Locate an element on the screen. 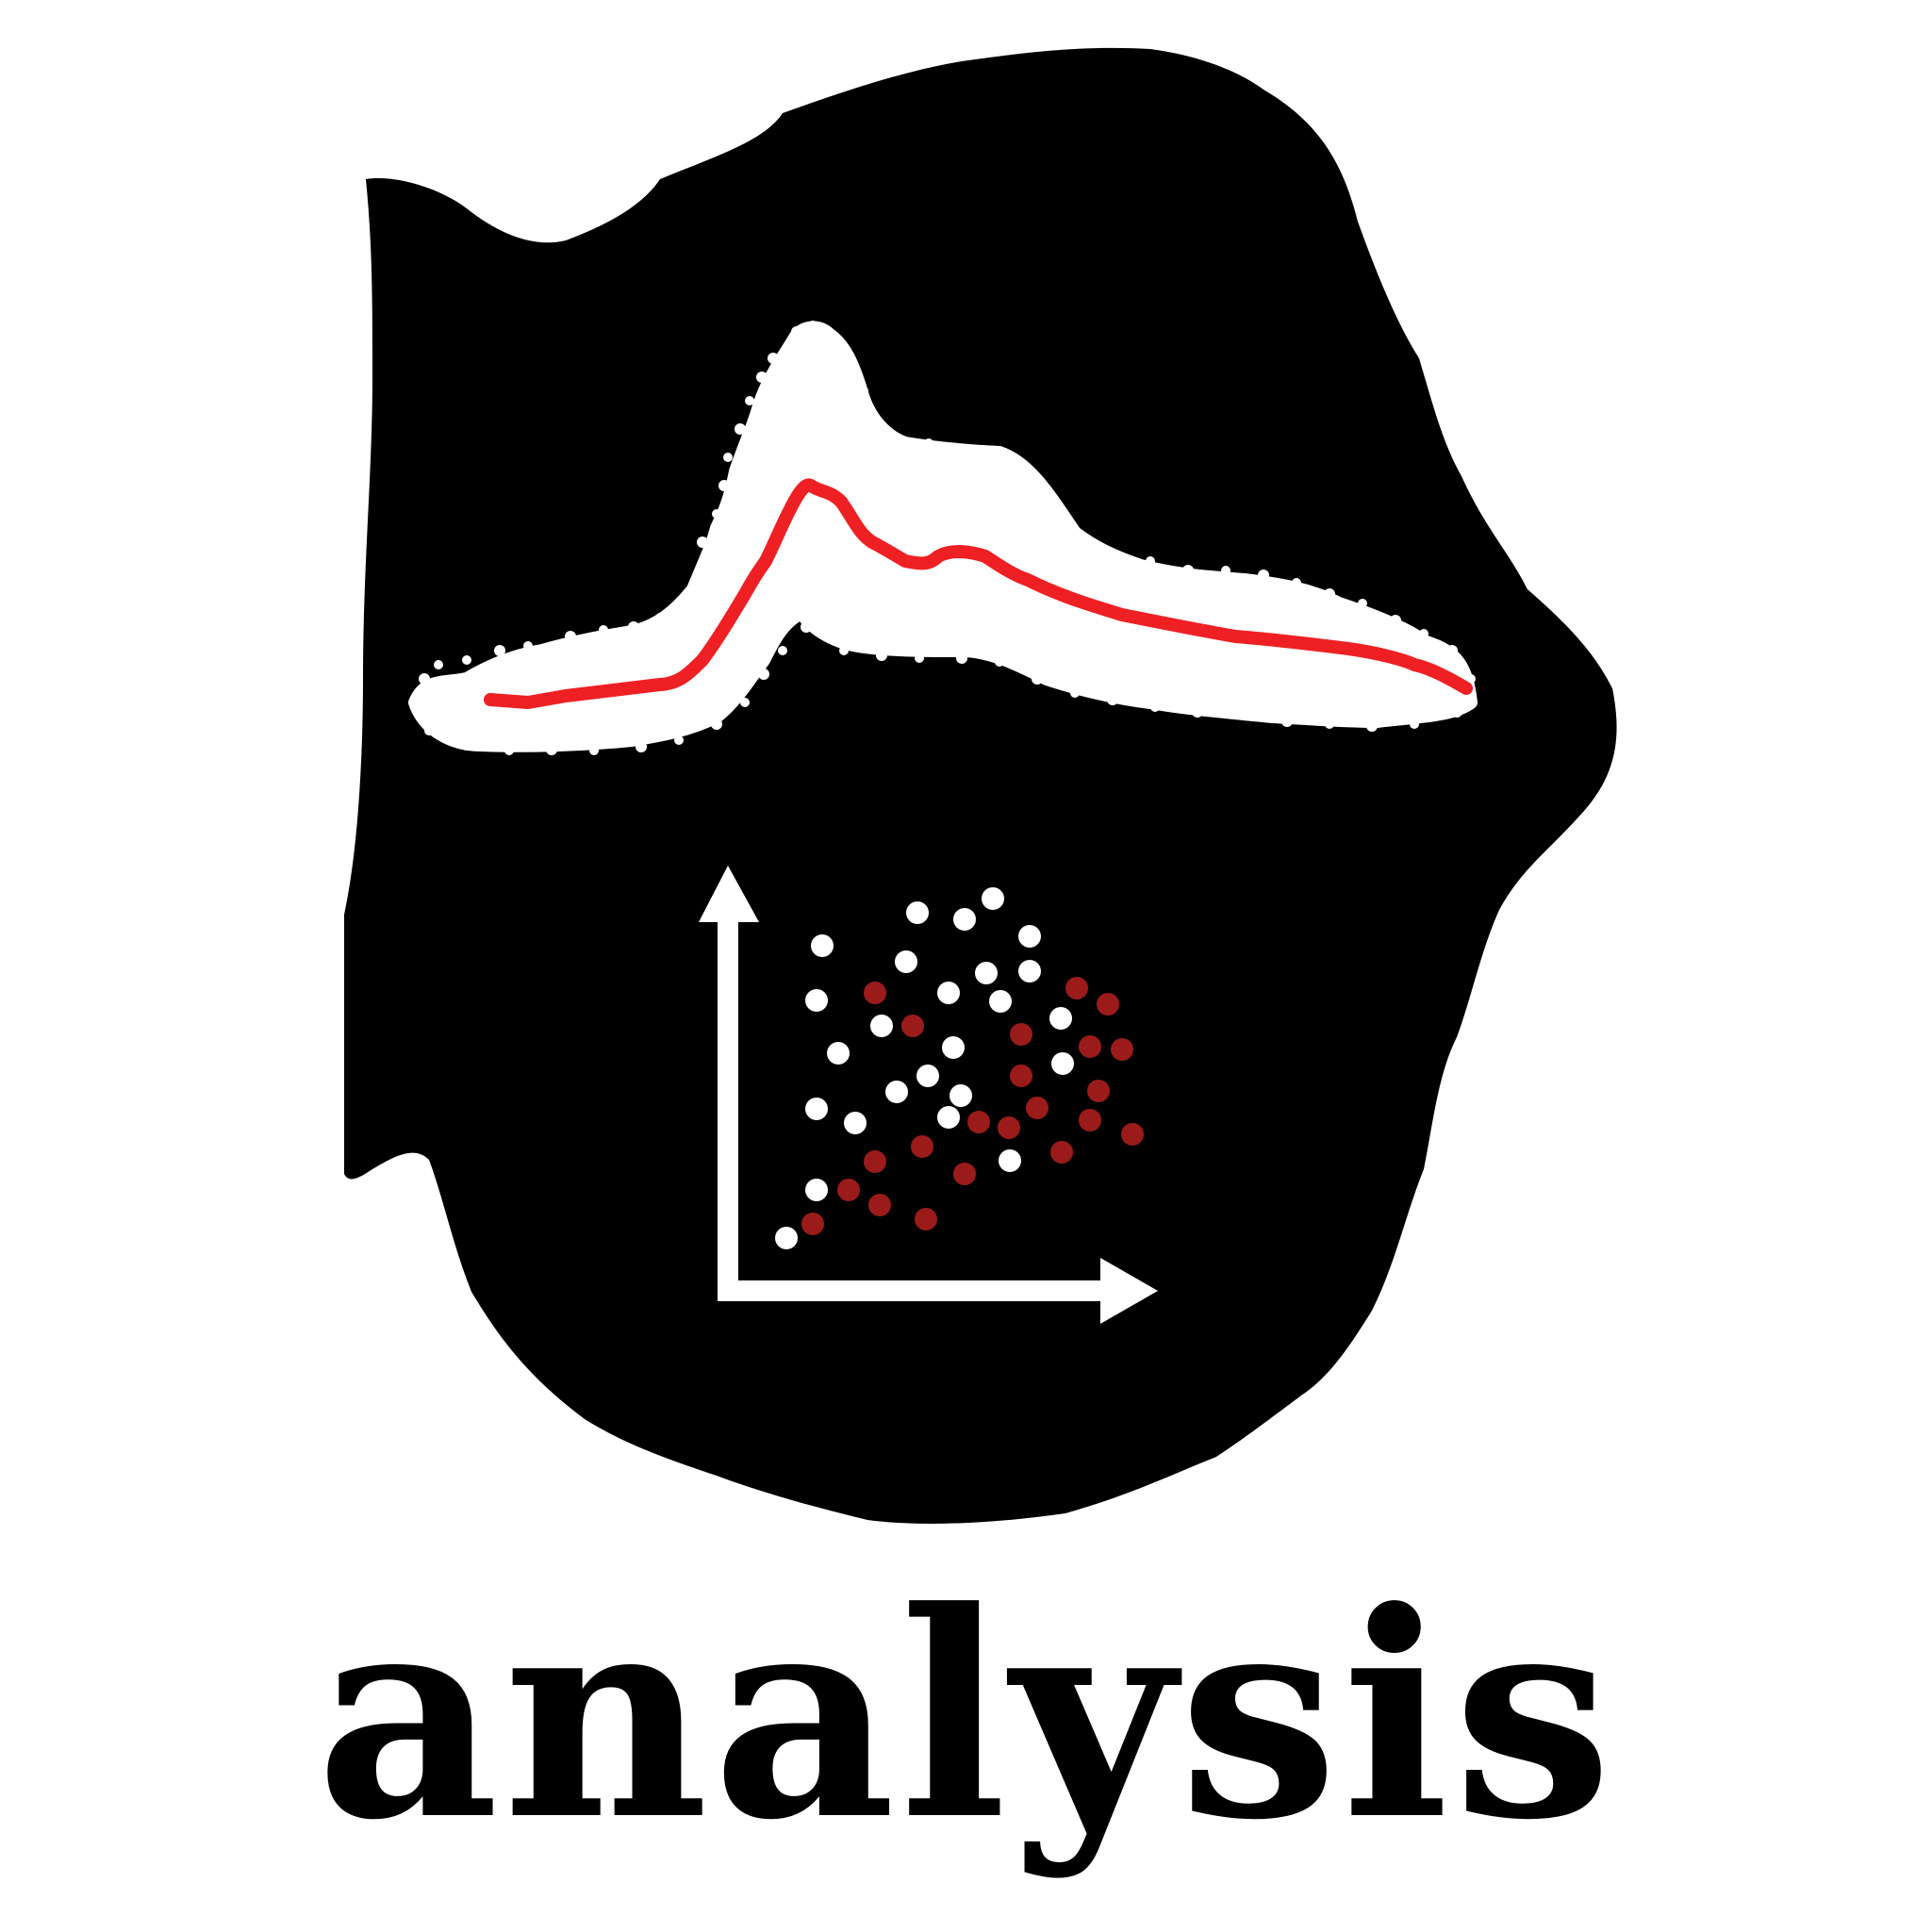  axes-arrow-icon is located at coordinates (928, 1095).